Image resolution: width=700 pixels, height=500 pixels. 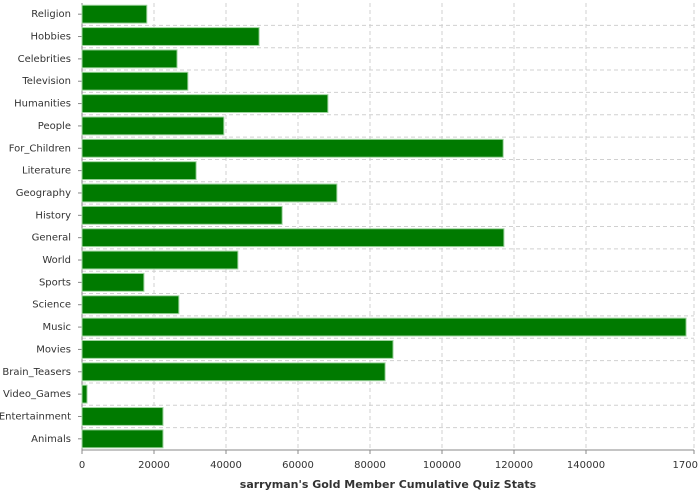 I want to click on x-tick-label: 100000, so click(x=442, y=465).